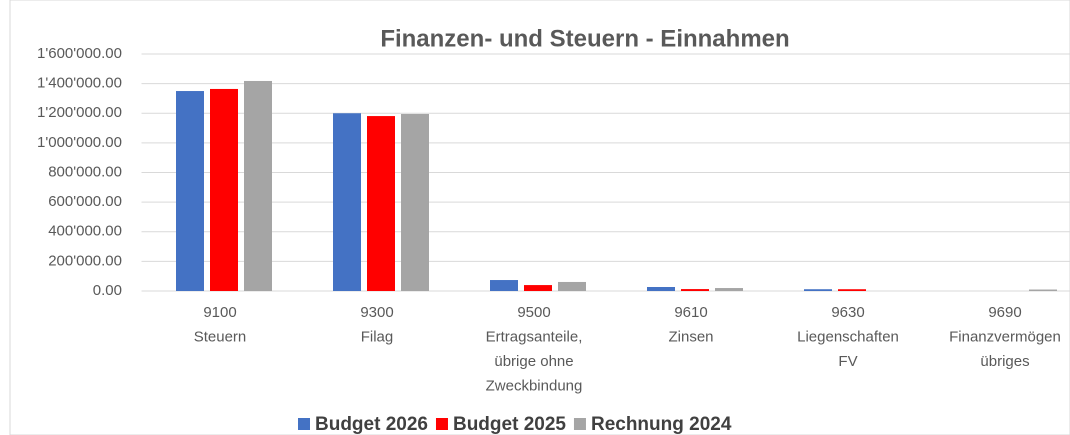 The height and width of the screenshot is (435, 1070). Describe the element at coordinates (848, 337) in the screenshot. I see `x-tick-label: 9630 Liegenschaften FV` at that location.